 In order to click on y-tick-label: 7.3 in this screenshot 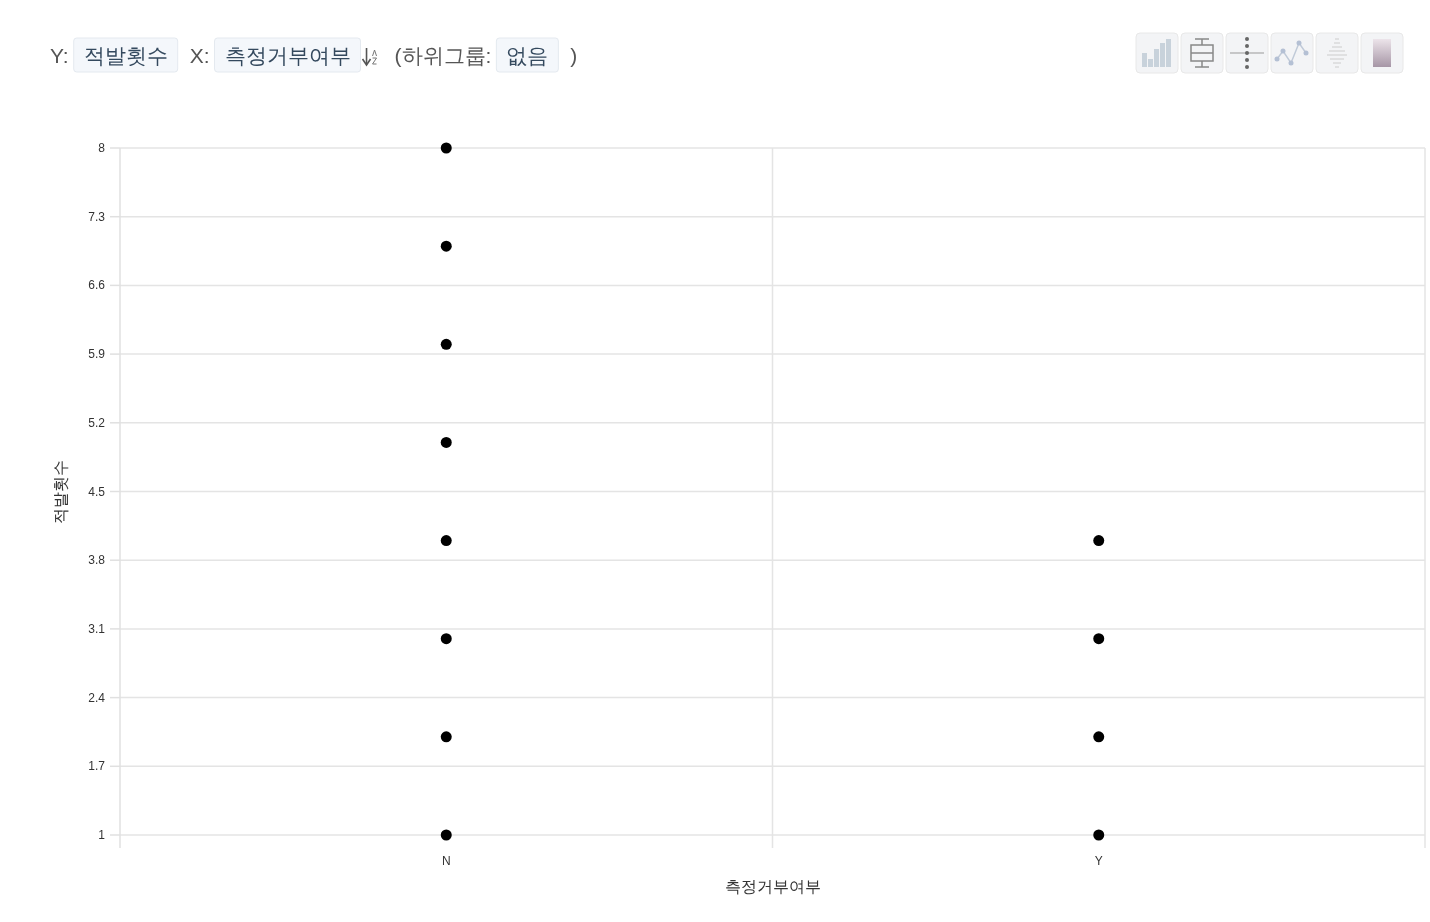, I will do `click(97, 216)`.